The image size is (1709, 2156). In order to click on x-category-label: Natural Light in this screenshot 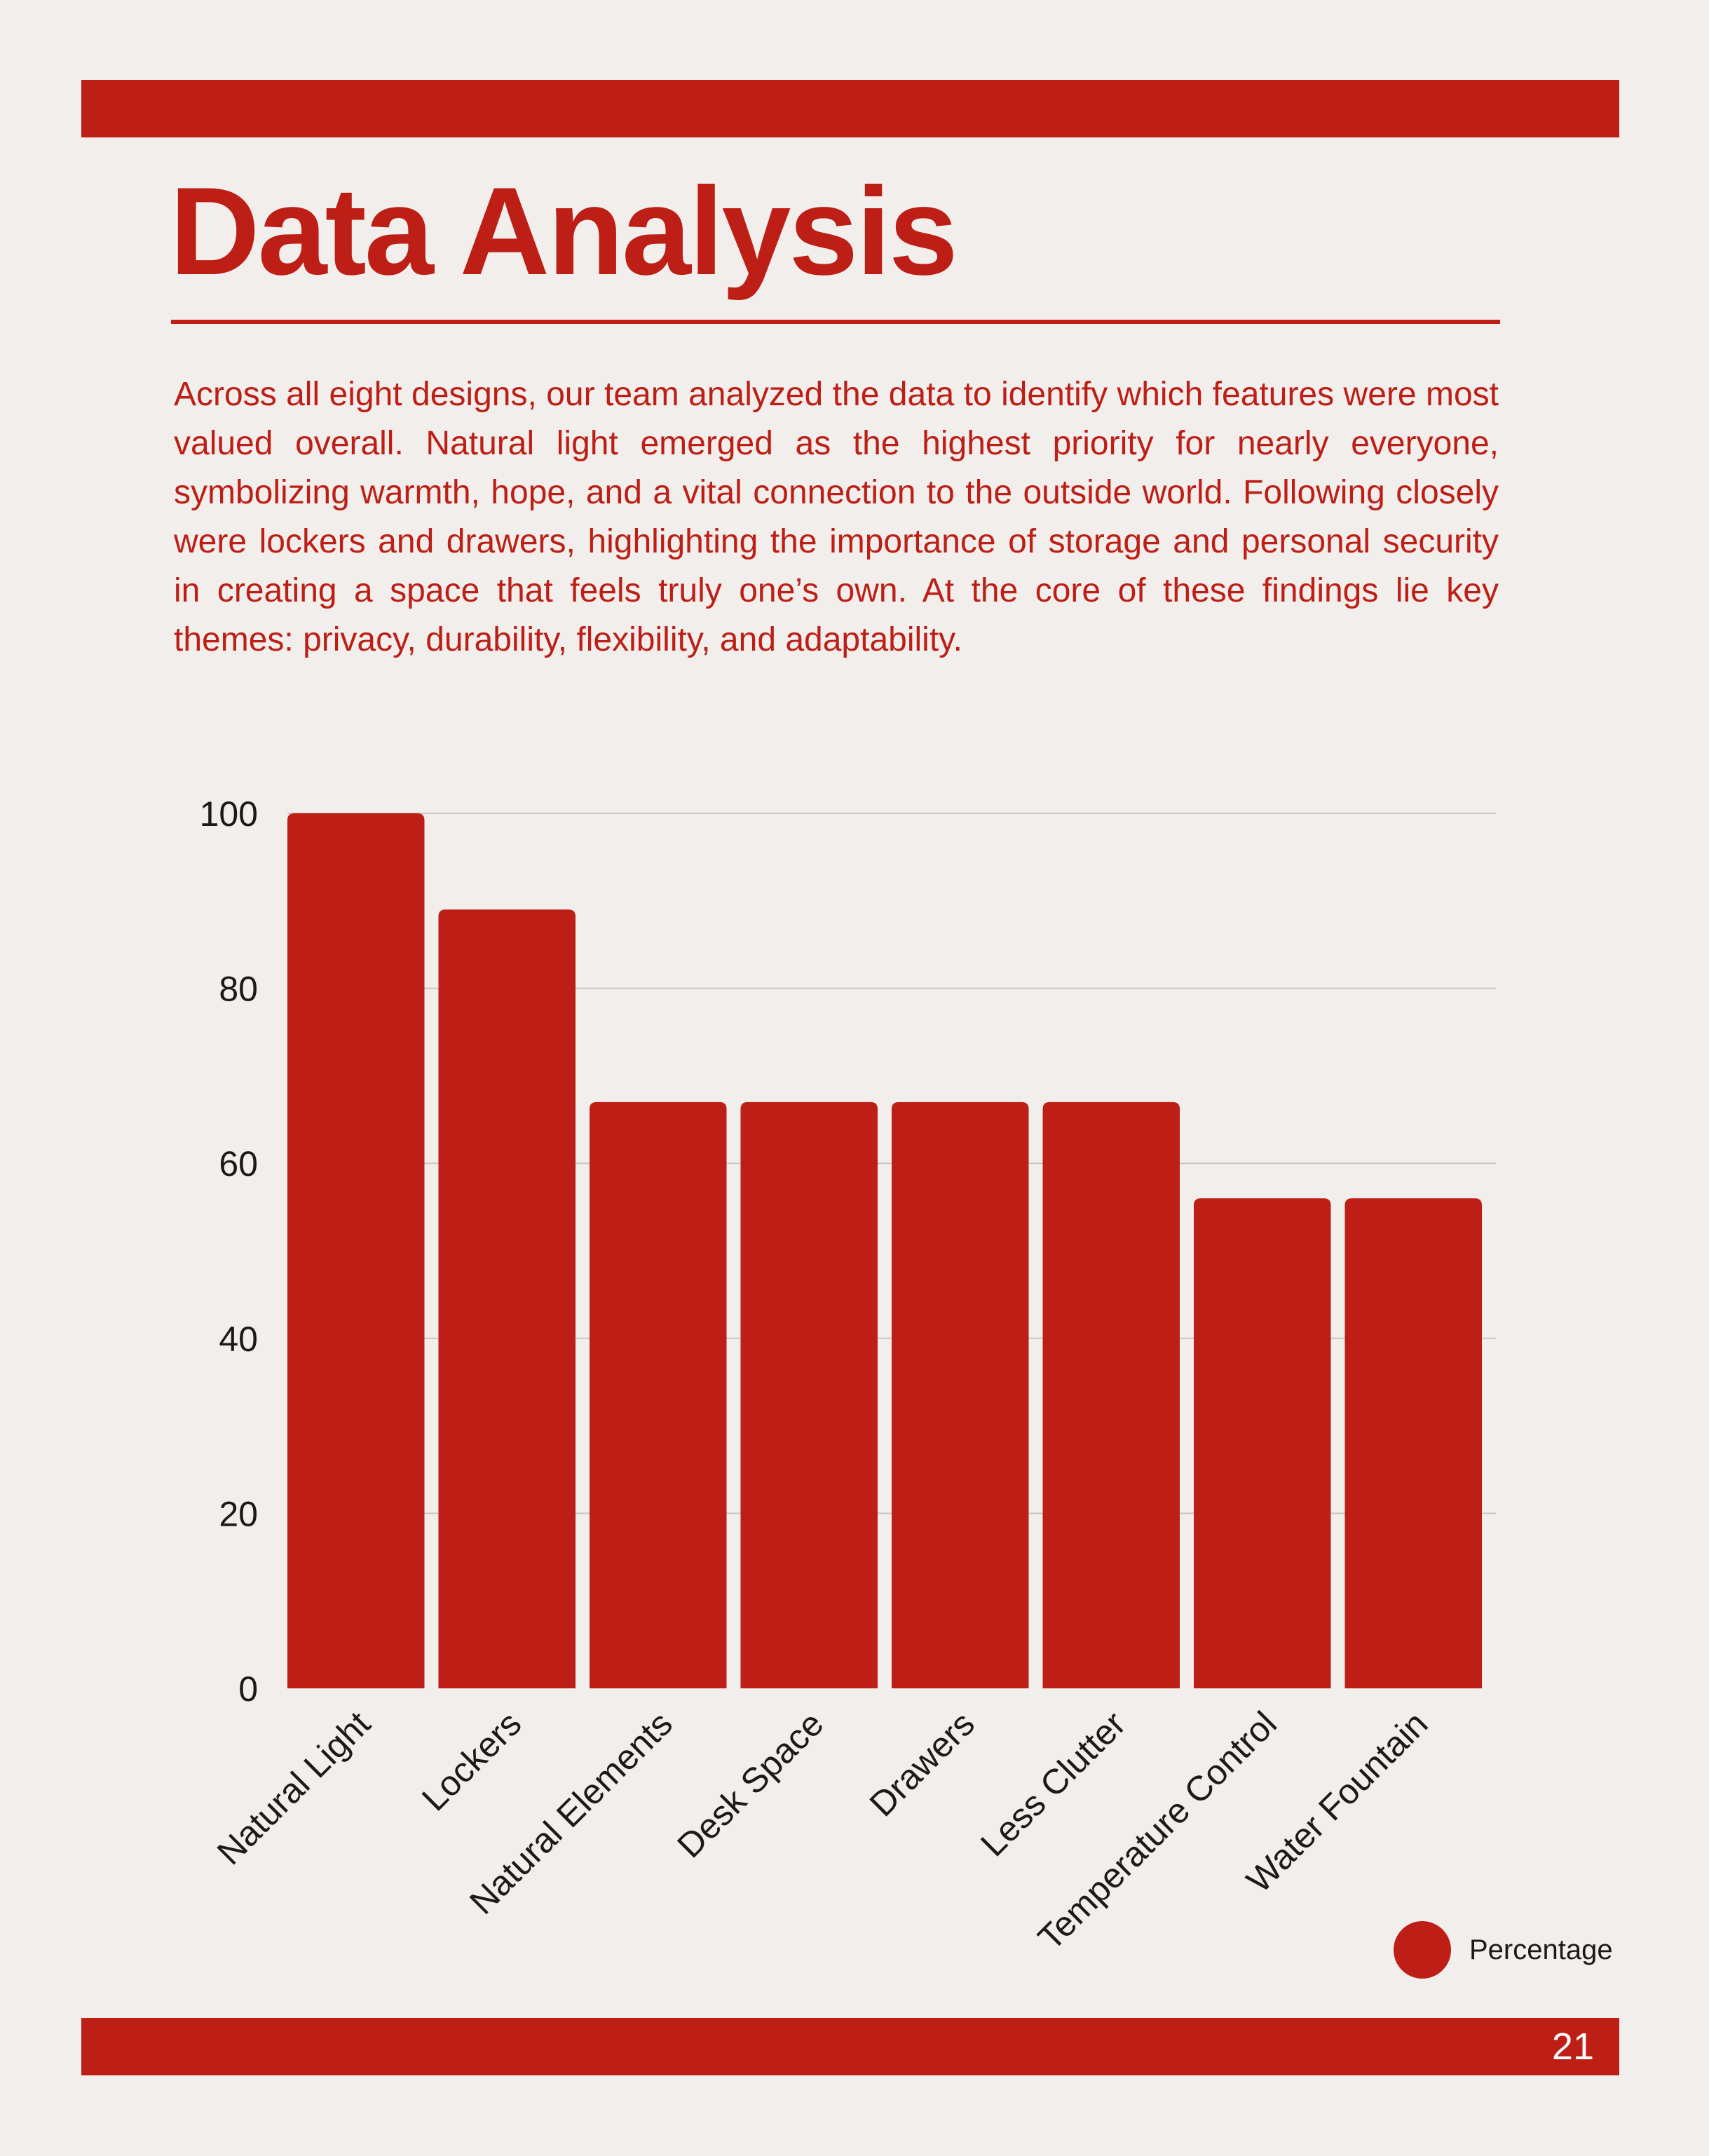, I will do `click(294, 1788)`.